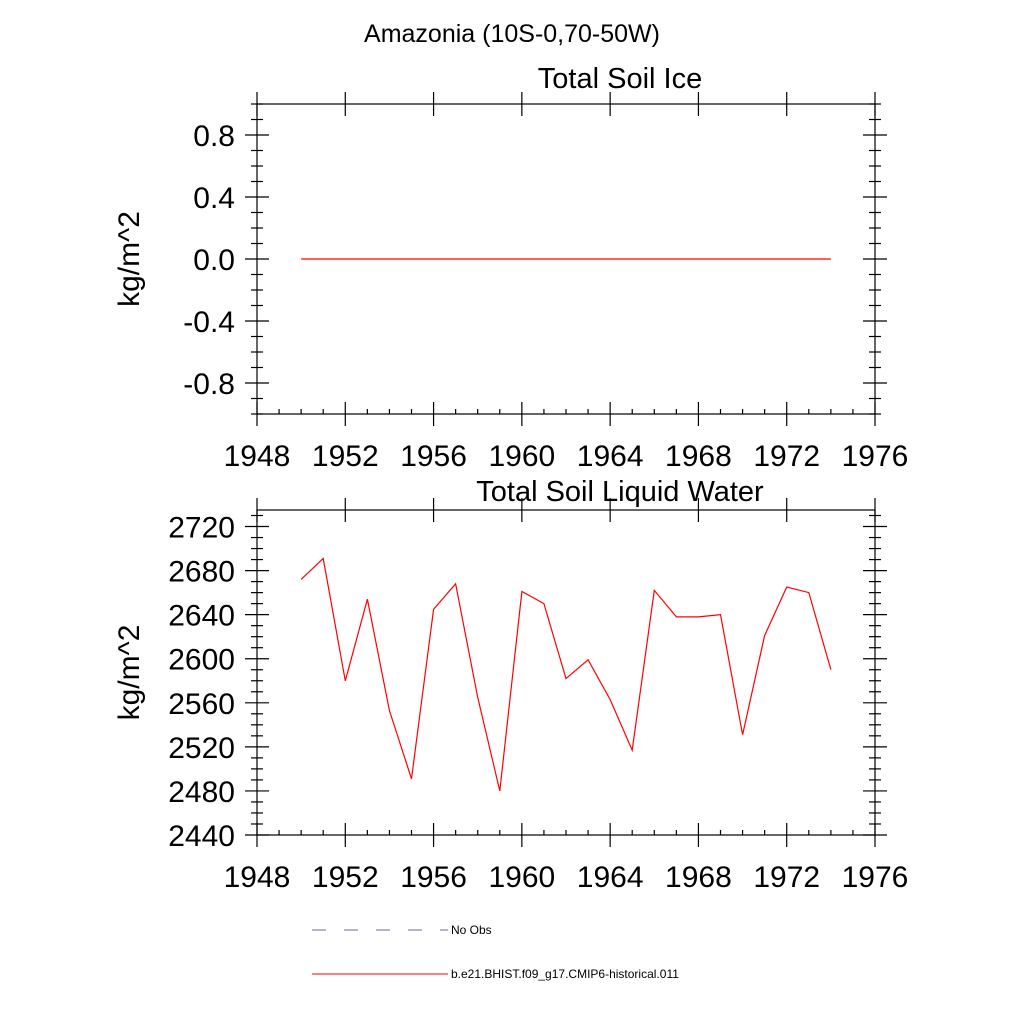  What do you see at coordinates (201, 572) in the screenshot?
I see `y-tick-label: 2680` at bounding box center [201, 572].